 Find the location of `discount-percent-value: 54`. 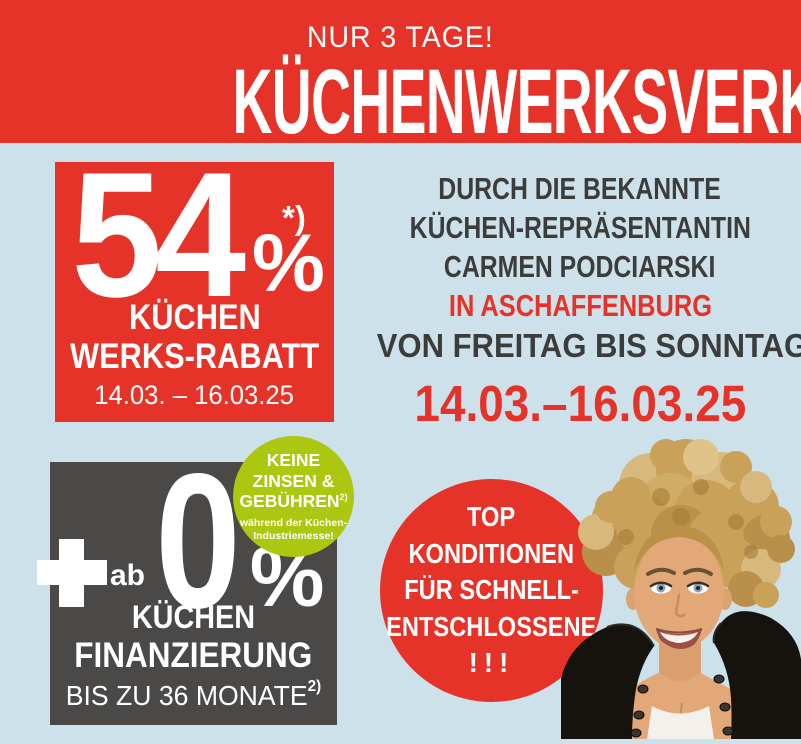

discount-percent-value: 54 is located at coordinates (158, 234).